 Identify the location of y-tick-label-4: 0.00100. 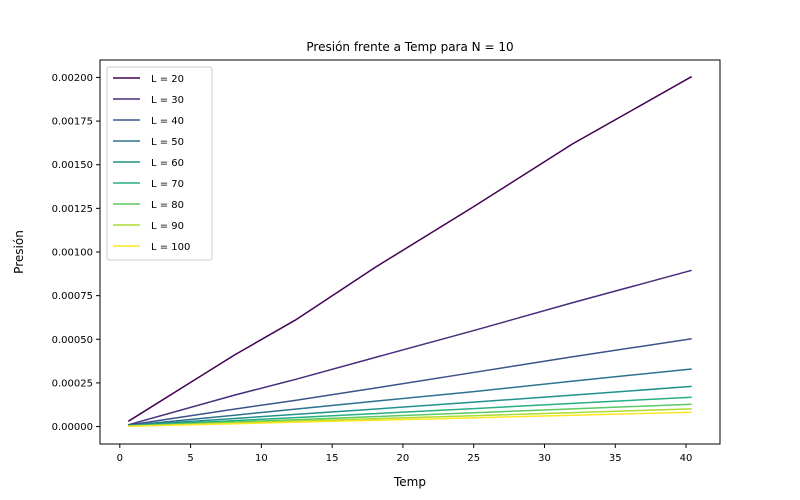
(72, 253).